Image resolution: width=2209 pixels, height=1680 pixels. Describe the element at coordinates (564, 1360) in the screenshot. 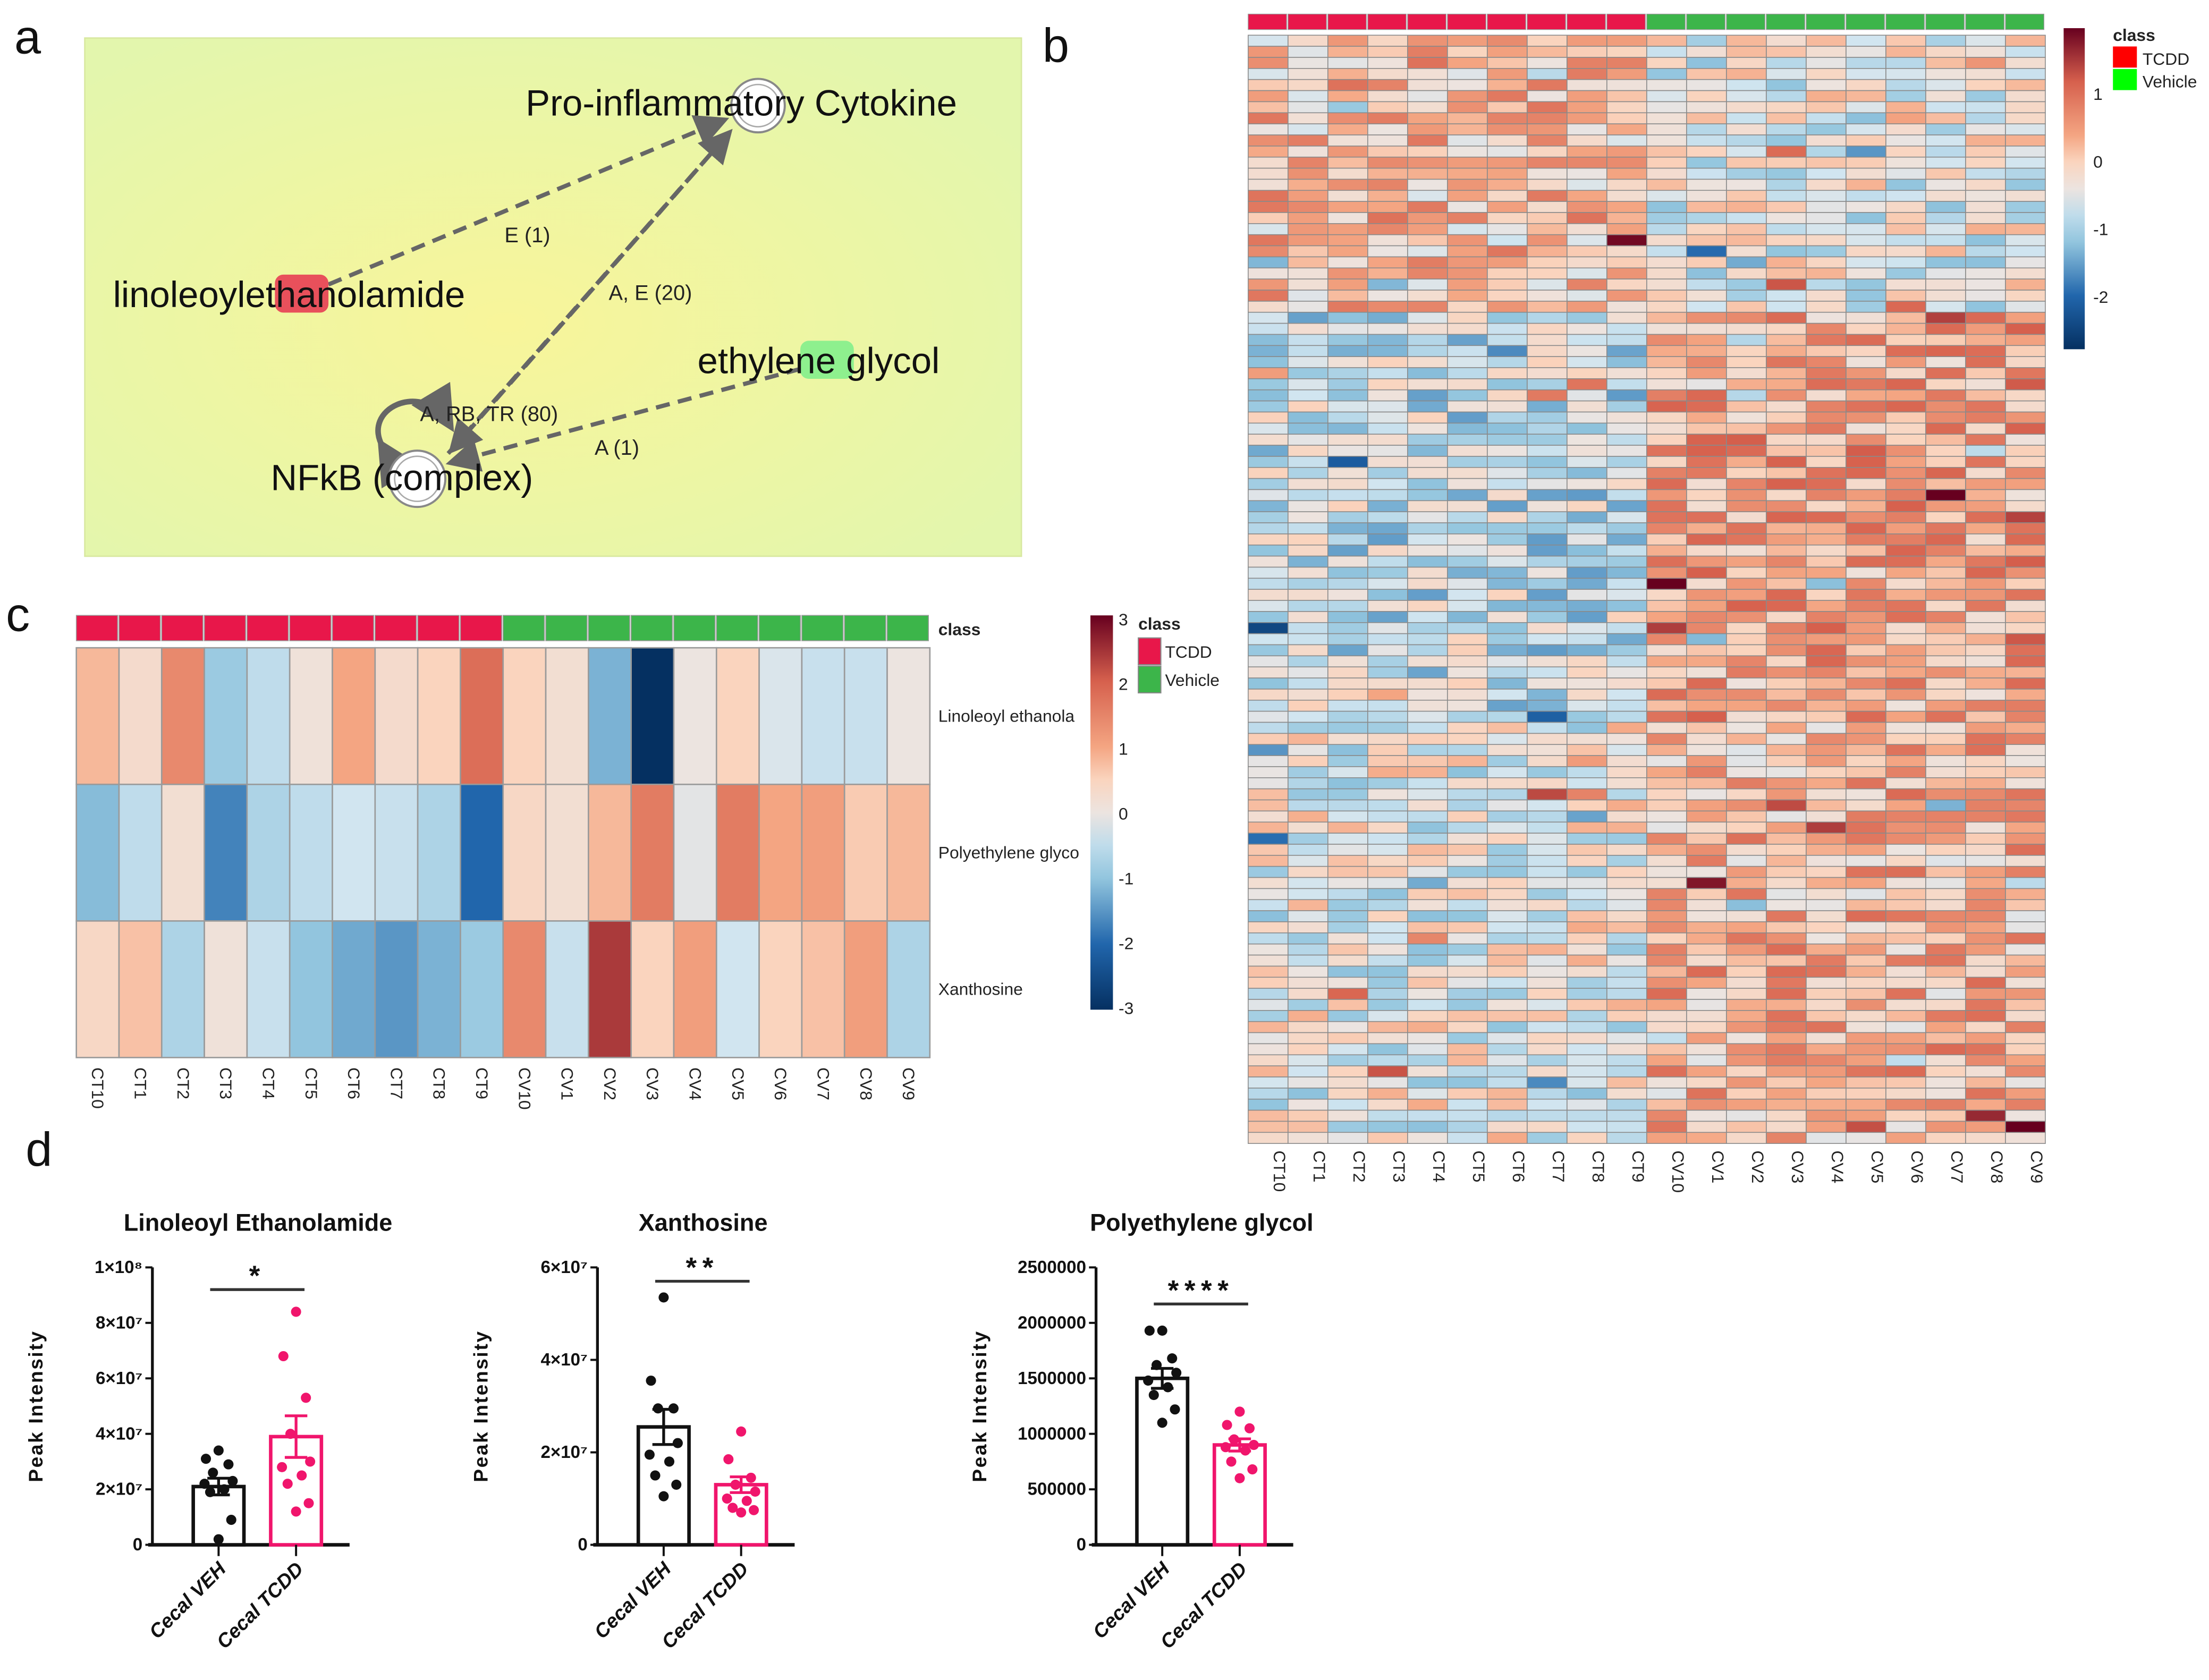

I see `y-tick-label: 4×10⁷` at that location.